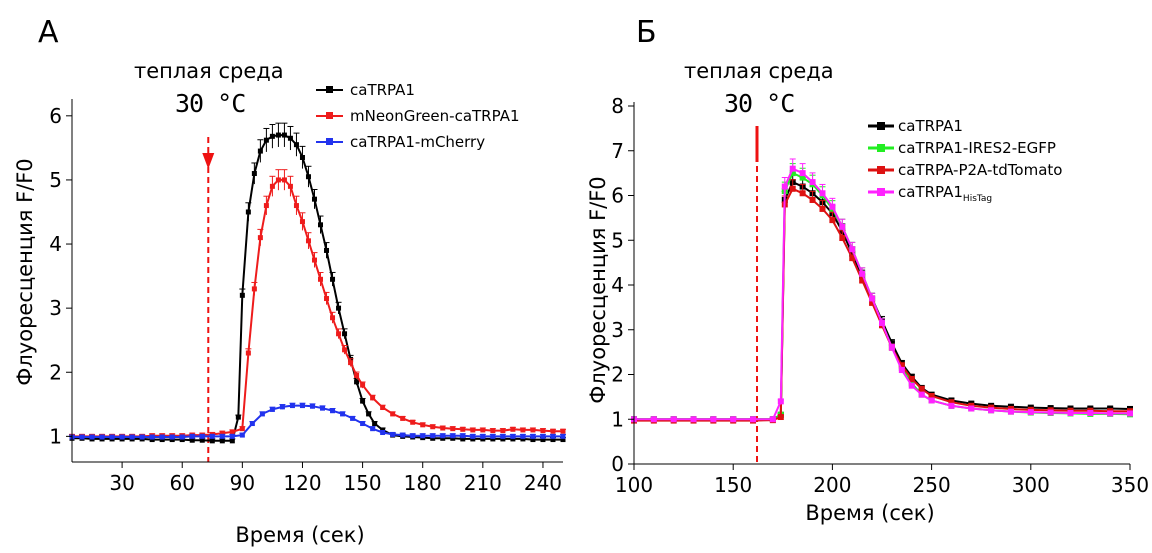  I want to click on legend-label-catrpa-p2a-tdtomato: caTRPA-P2A-tdTomato, so click(980, 170).